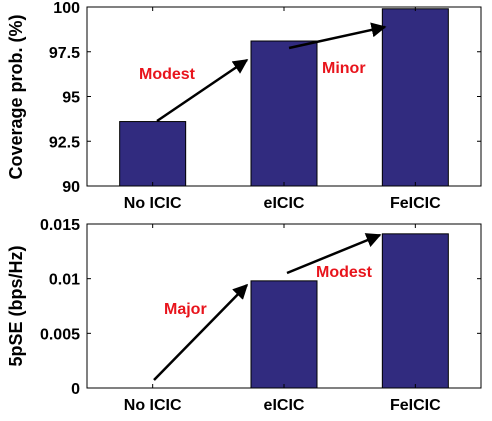  Describe the element at coordinates (153, 154) in the screenshot. I see `bar-no-icic` at that location.